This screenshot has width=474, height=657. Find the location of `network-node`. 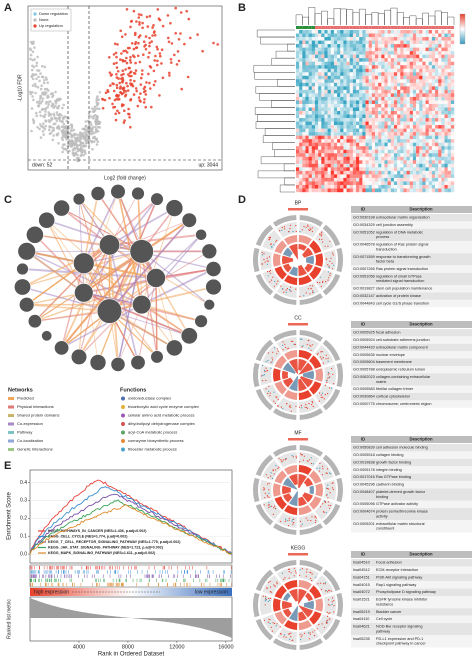

network-node is located at coordinates (98, 193).